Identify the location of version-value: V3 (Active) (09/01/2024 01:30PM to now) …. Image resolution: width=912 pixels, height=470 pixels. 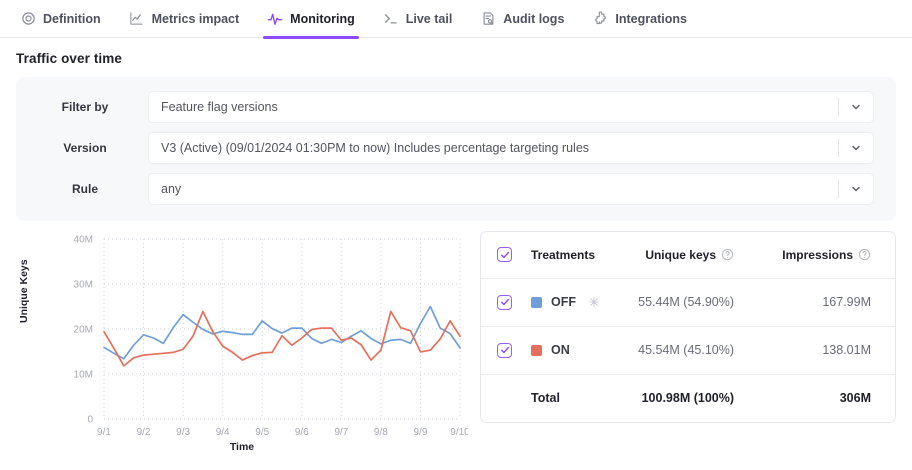
(375, 148).